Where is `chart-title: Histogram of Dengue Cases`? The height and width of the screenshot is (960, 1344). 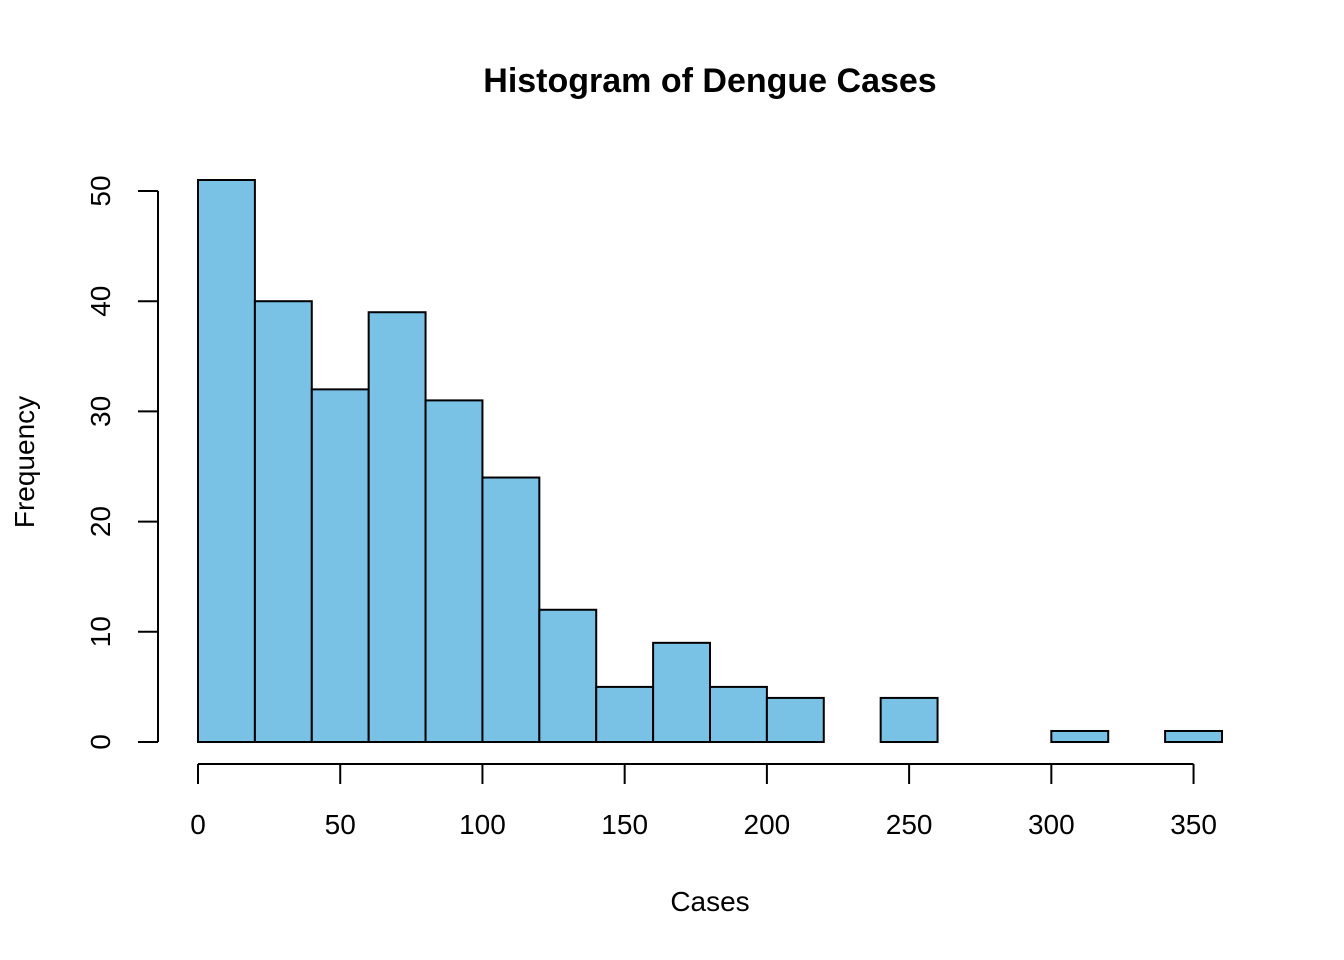
chart-title: Histogram of Dengue Cases is located at coordinates (709, 81).